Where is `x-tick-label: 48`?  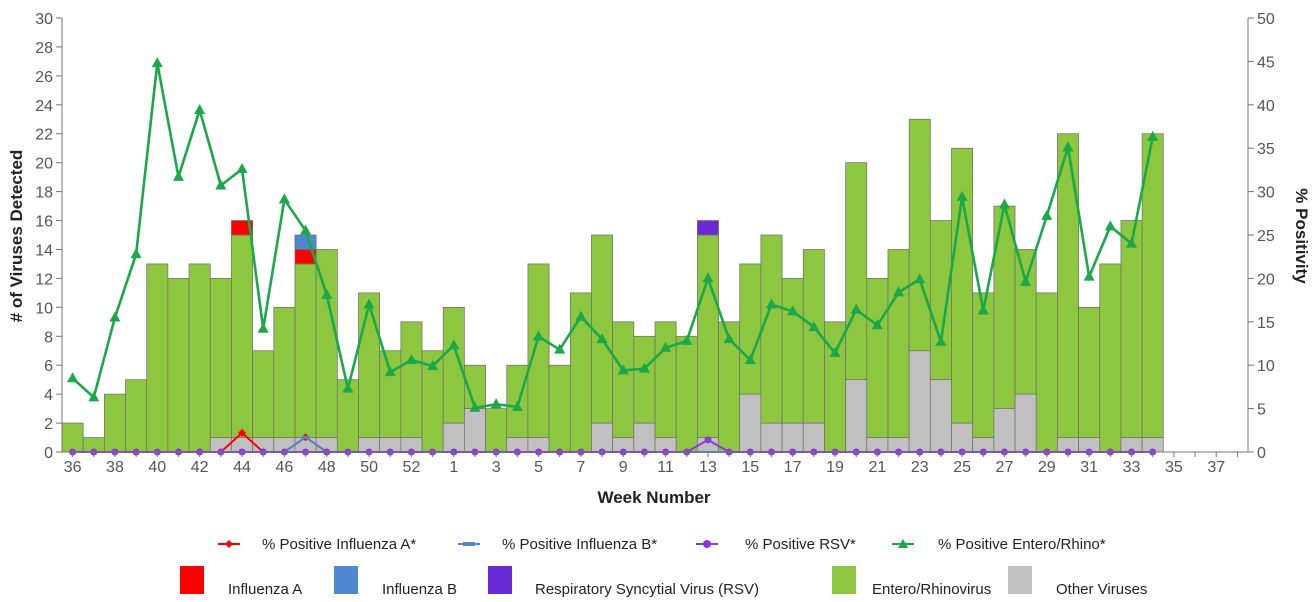
x-tick-label: 48 is located at coordinates (327, 467).